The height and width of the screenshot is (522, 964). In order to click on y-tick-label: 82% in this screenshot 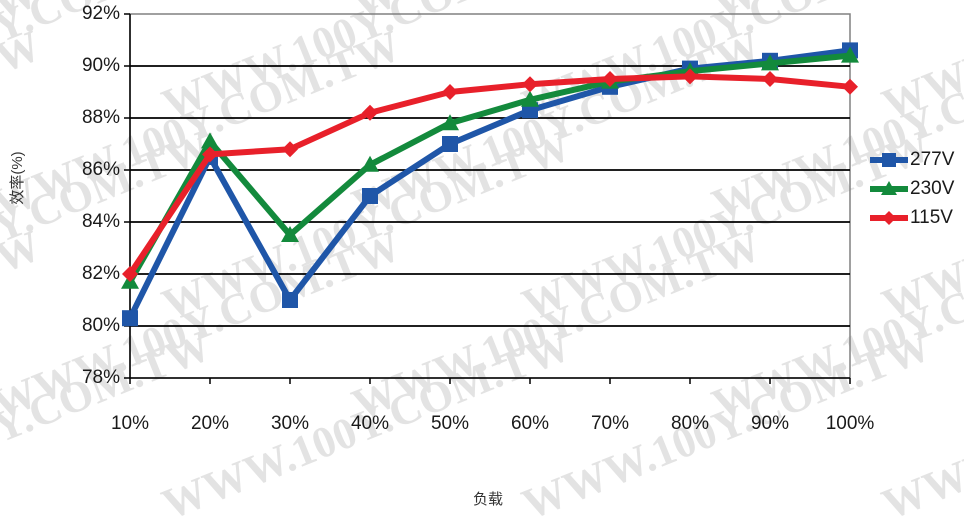, I will do `click(101, 273)`.